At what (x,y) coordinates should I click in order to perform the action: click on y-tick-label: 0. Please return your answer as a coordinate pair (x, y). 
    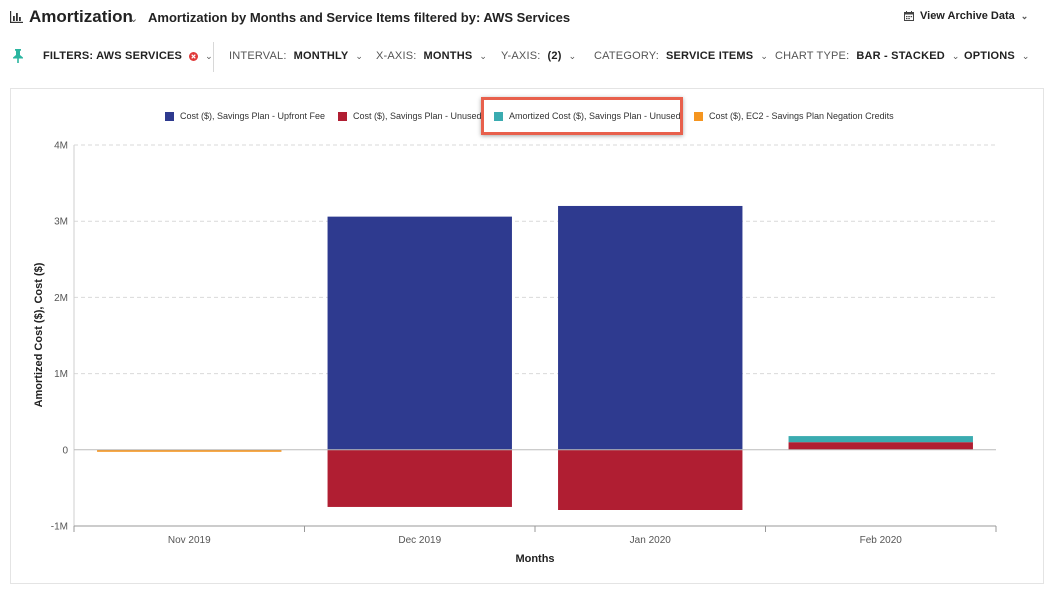
    Looking at the image, I should click on (65, 450).